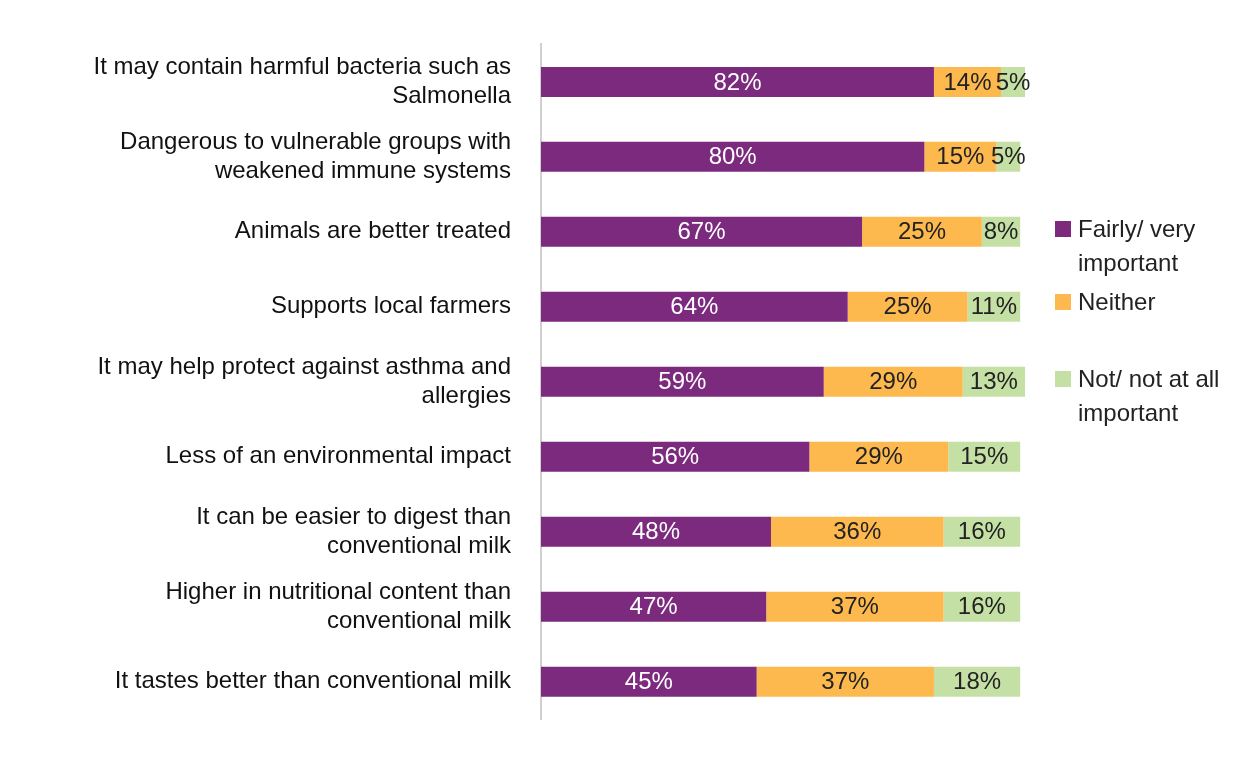 Image resolution: width=1252 pixels, height=778 pixels. What do you see at coordinates (967, 81) in the screenshot?
I see `data-label: 14%` at bounding box center [967, 81].